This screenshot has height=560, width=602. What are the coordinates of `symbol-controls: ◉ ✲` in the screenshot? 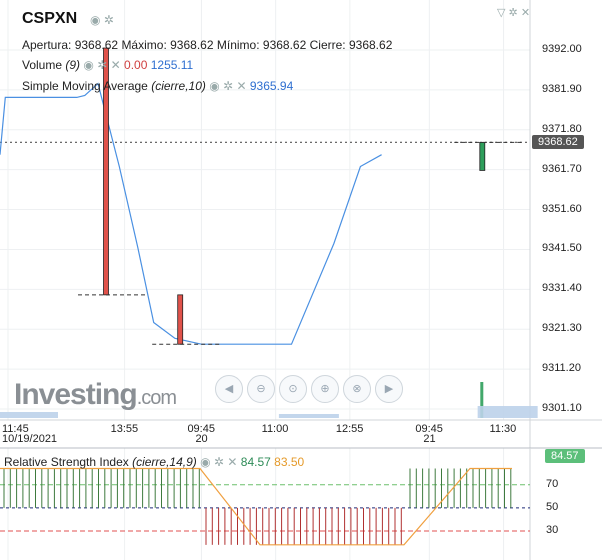 It's located at (102, 20).